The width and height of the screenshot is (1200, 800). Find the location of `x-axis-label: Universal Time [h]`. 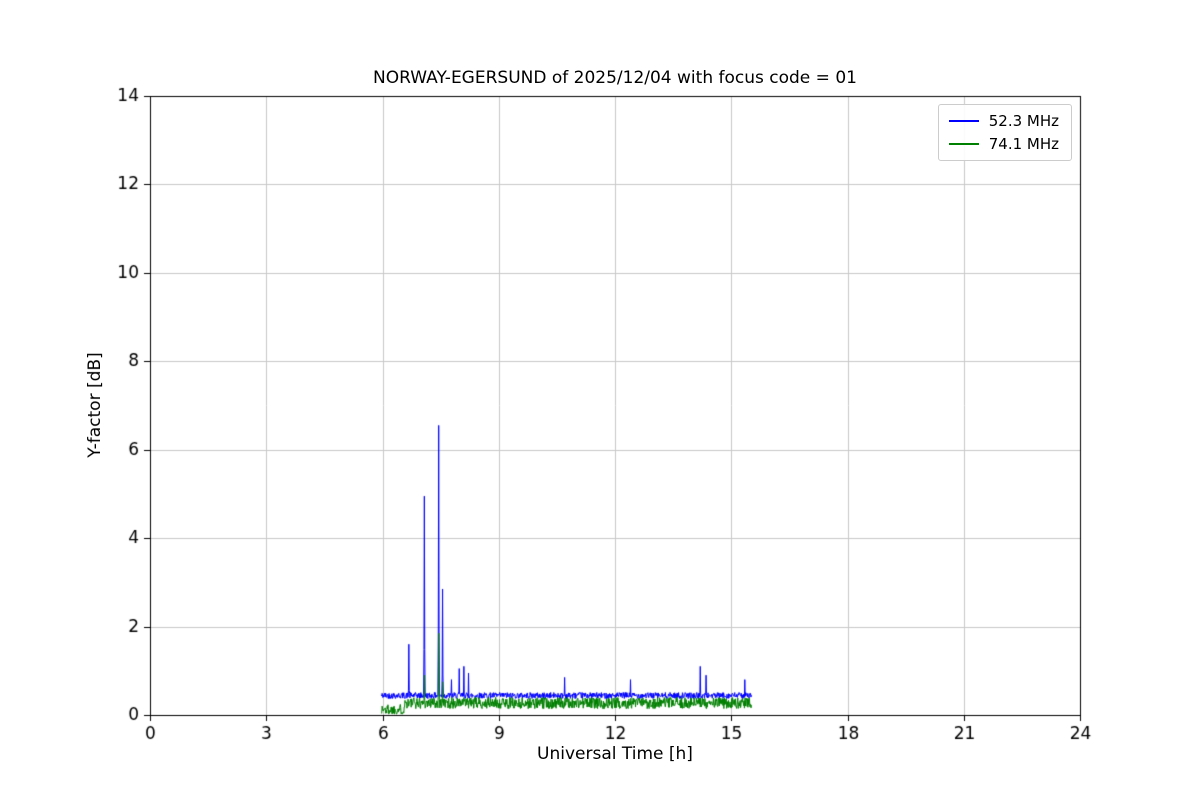

x-axis-label: Universal Time [h] is located at coordinates (615, 754).